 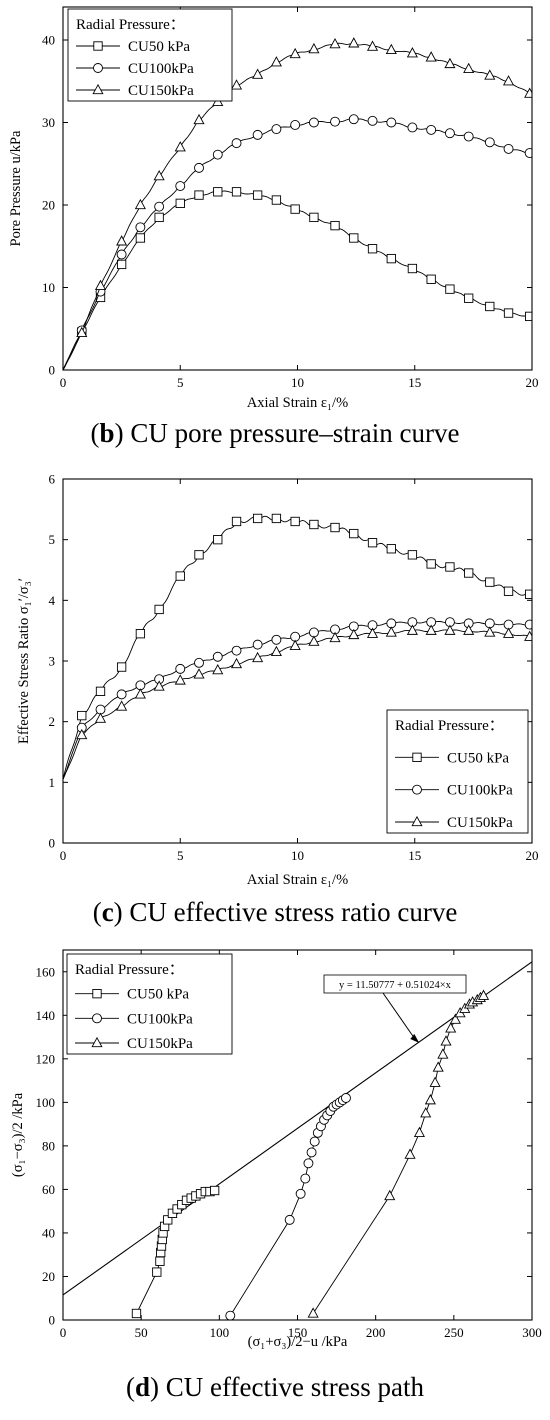 What do you see at coordinates (457, 771) in the screenshot?
I see `legend-box` at bounding box center [457, 771].